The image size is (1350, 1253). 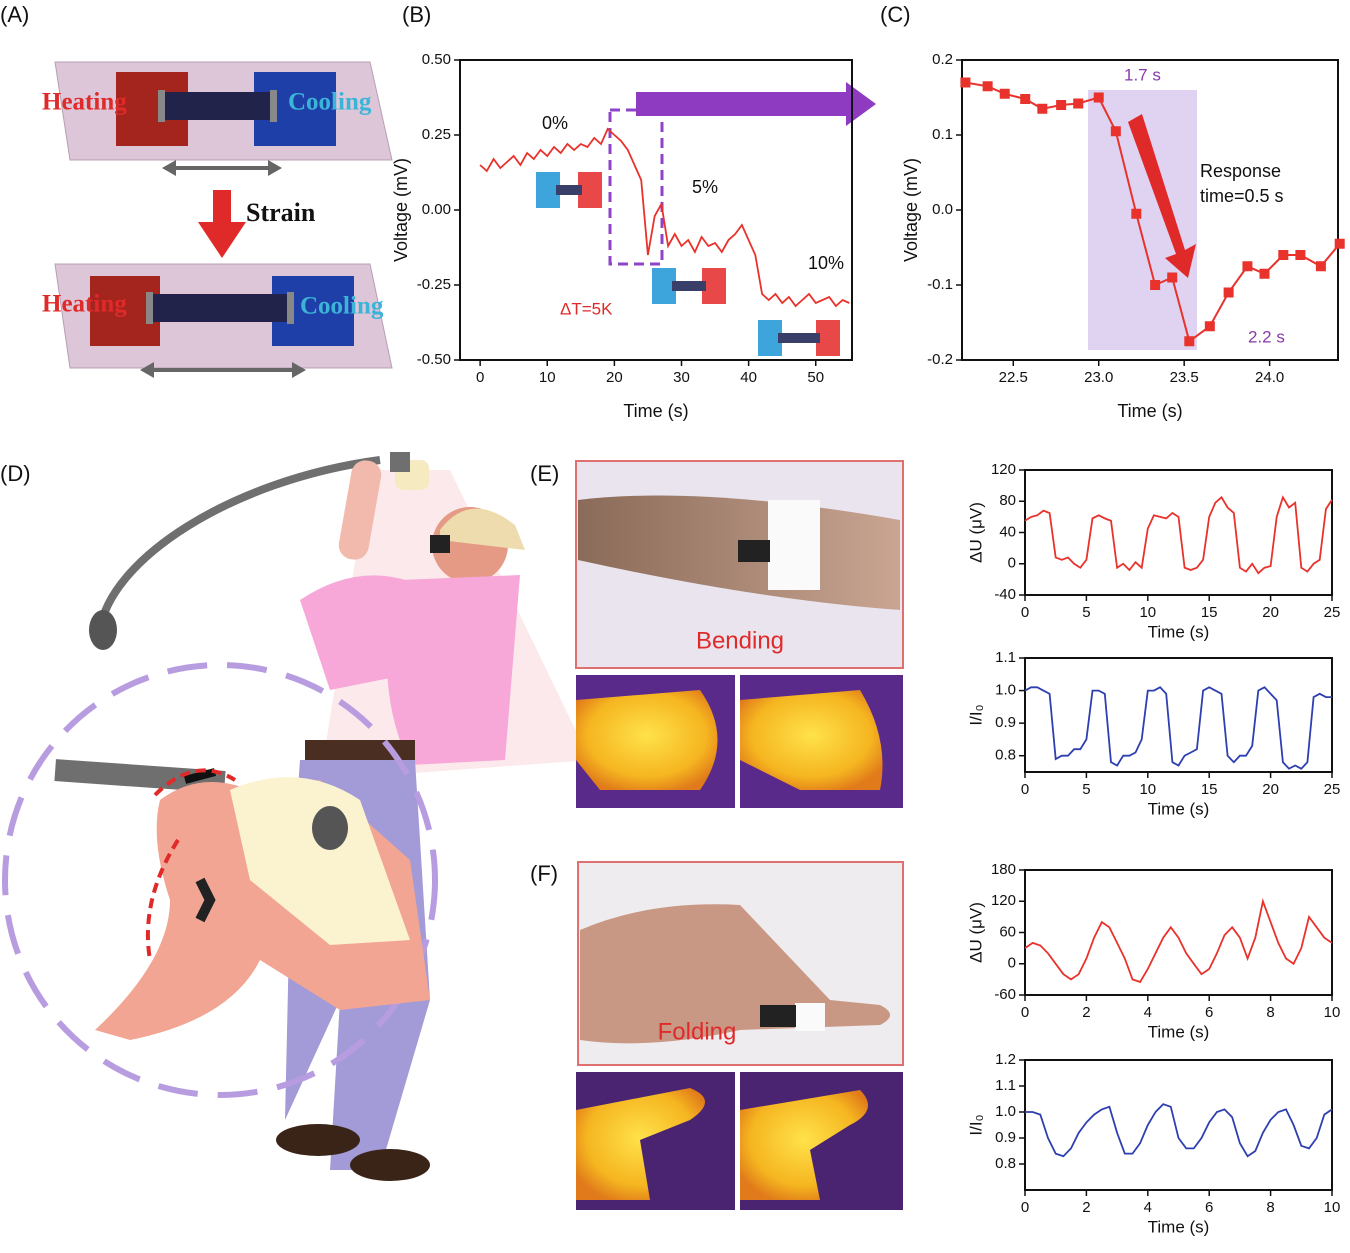 What do you see at coordinates (436, 134) in the screenshot?
I see `y-tick-label: 0.25` at bounding box center [436, 134].